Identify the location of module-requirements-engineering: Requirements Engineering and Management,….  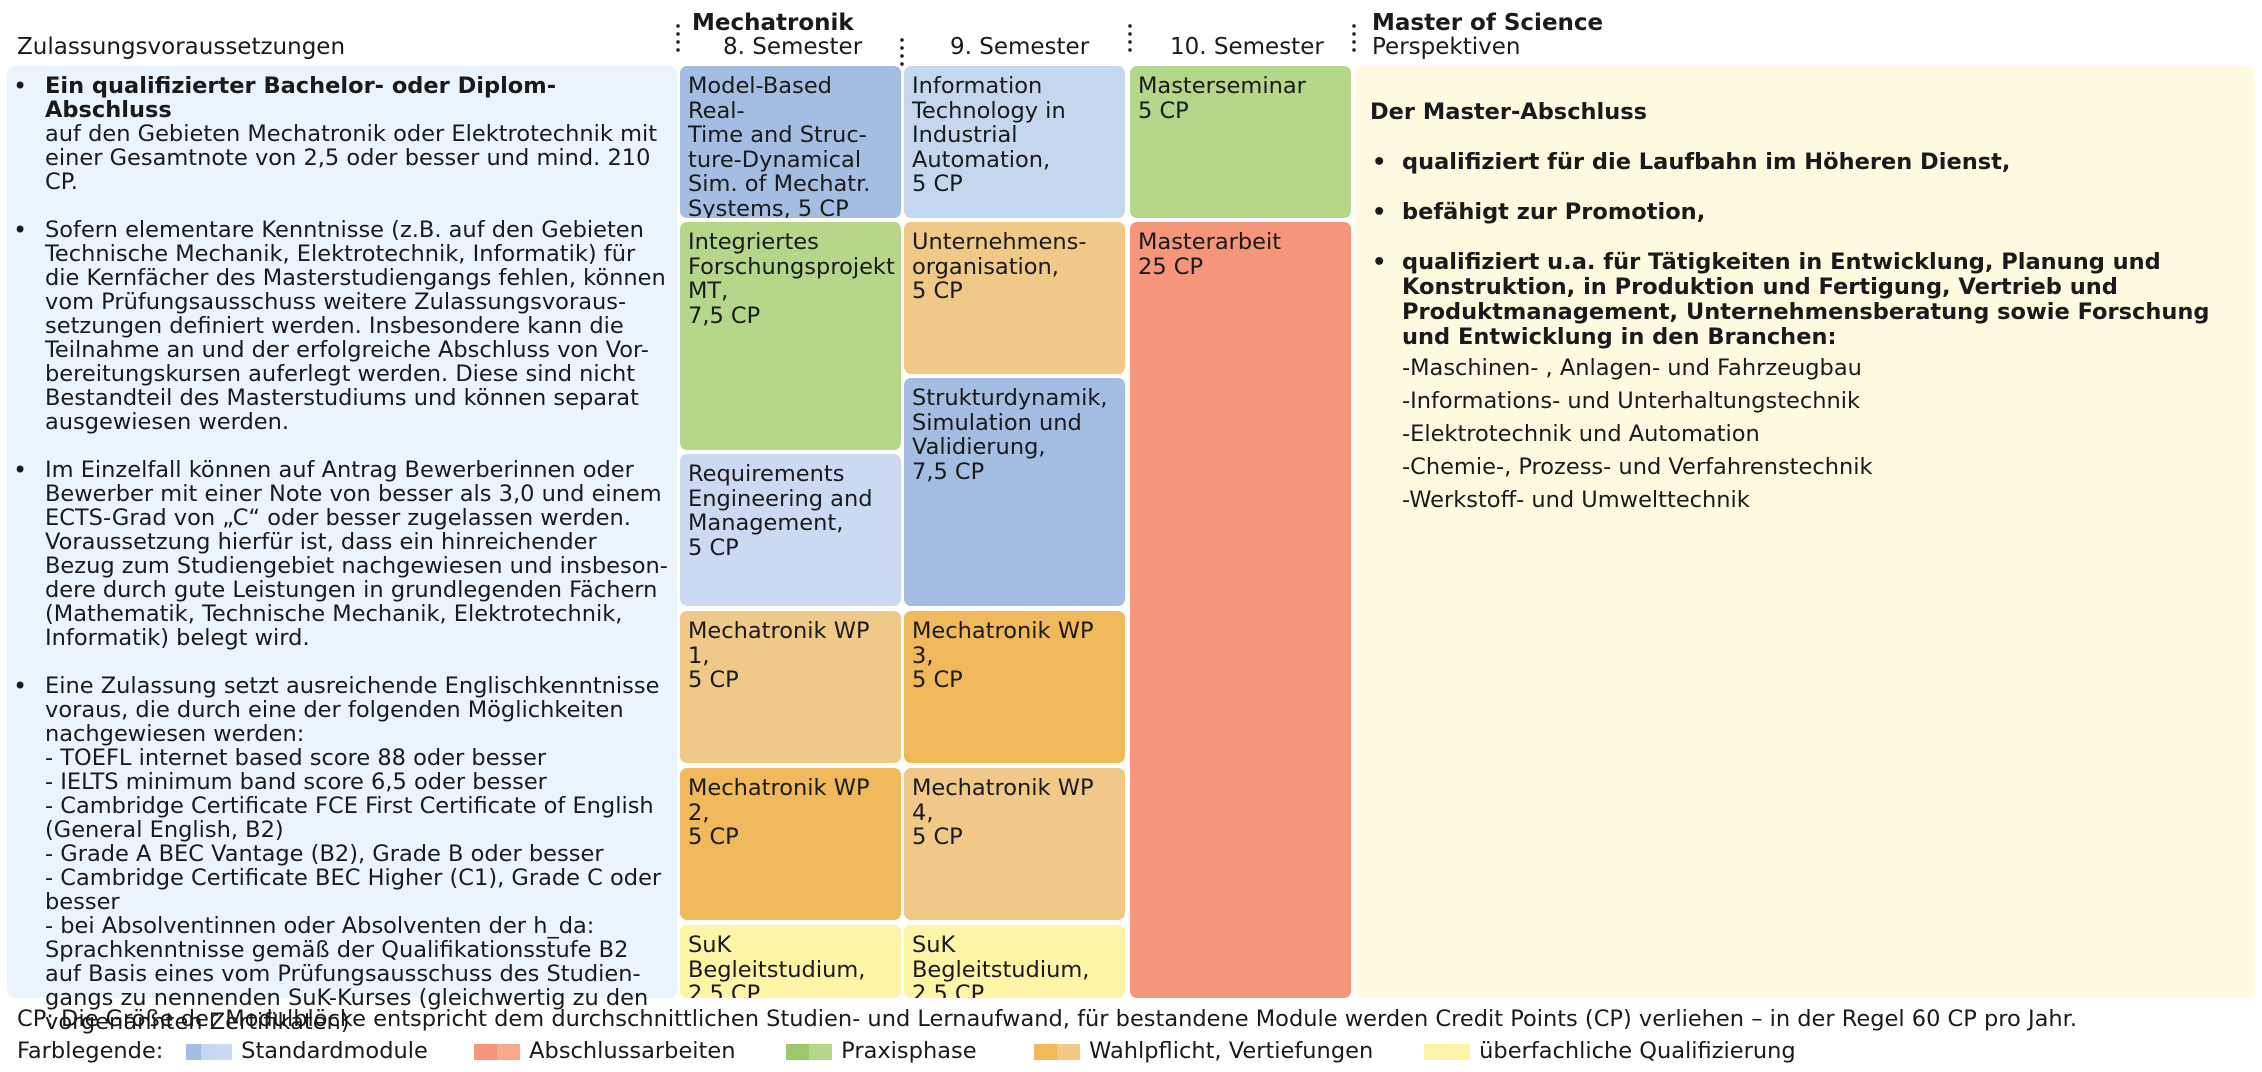
(790, 530).